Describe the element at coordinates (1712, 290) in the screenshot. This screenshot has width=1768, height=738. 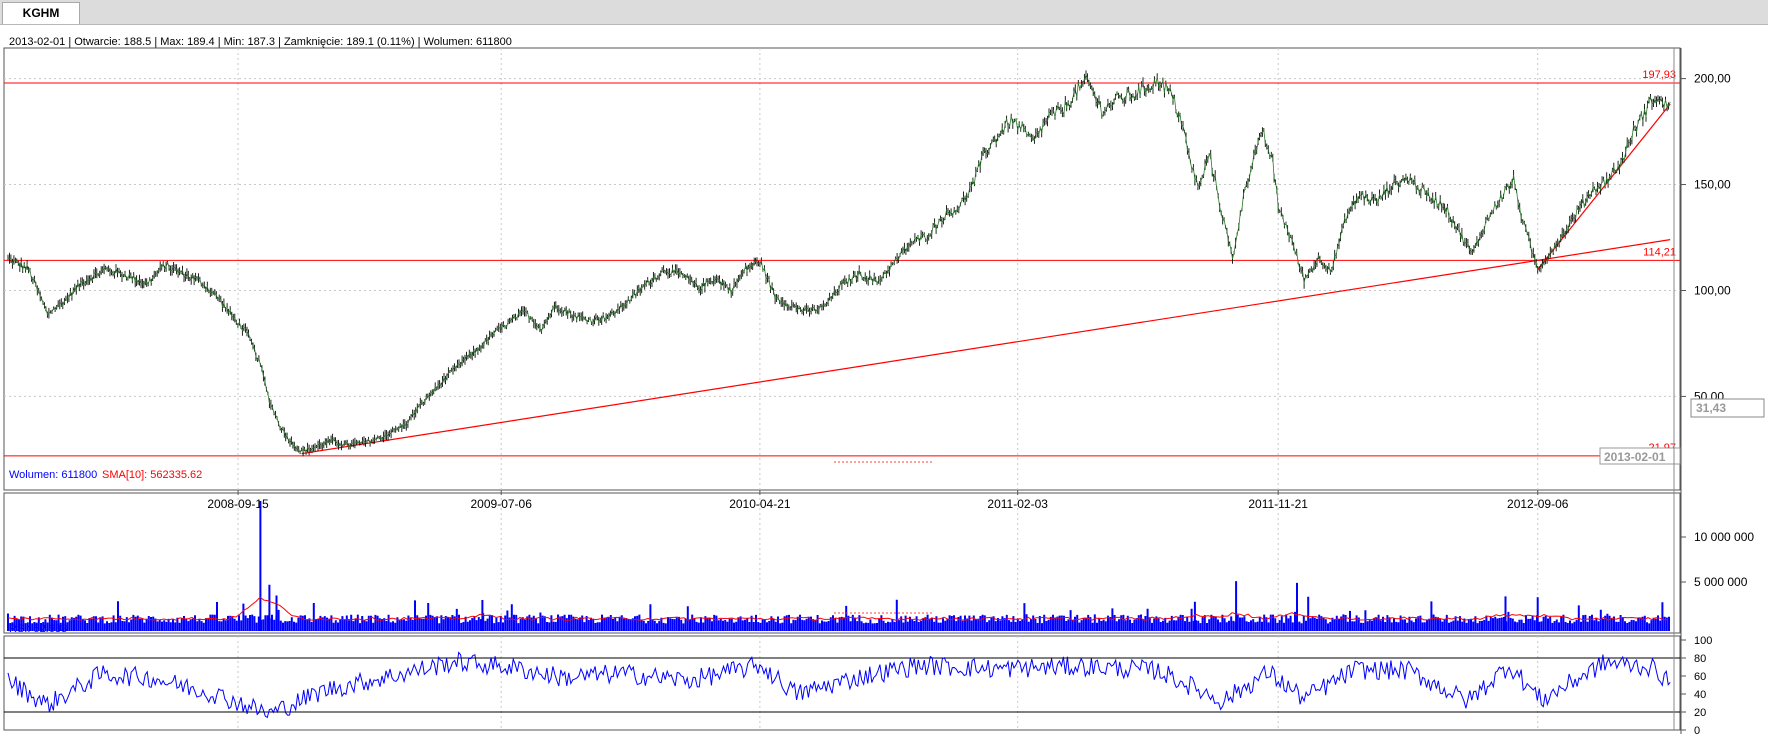
I see `price-y-tick-label: 100,00` at that location.